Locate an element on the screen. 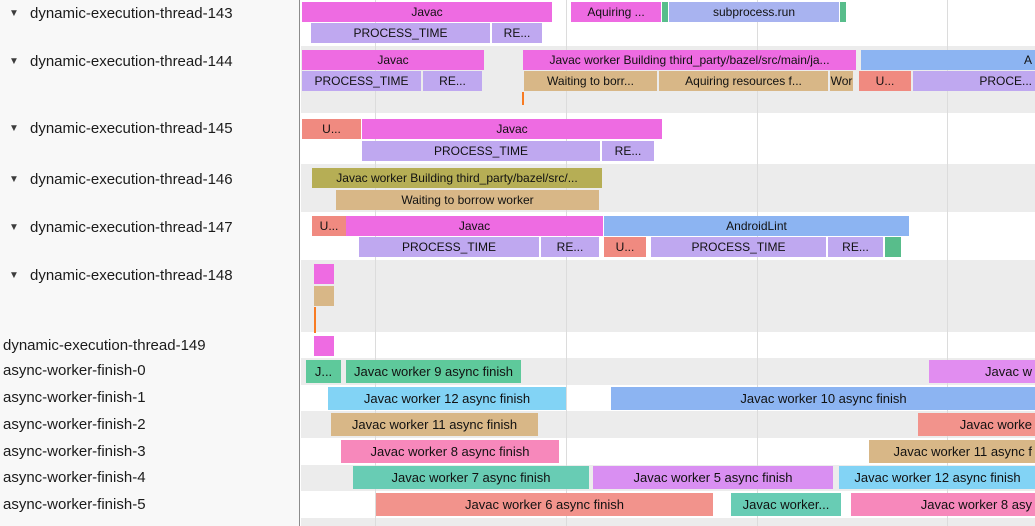  track-label-async-worker-finish-5: async-worker-finish-5 is located at coordinates (150, 505).